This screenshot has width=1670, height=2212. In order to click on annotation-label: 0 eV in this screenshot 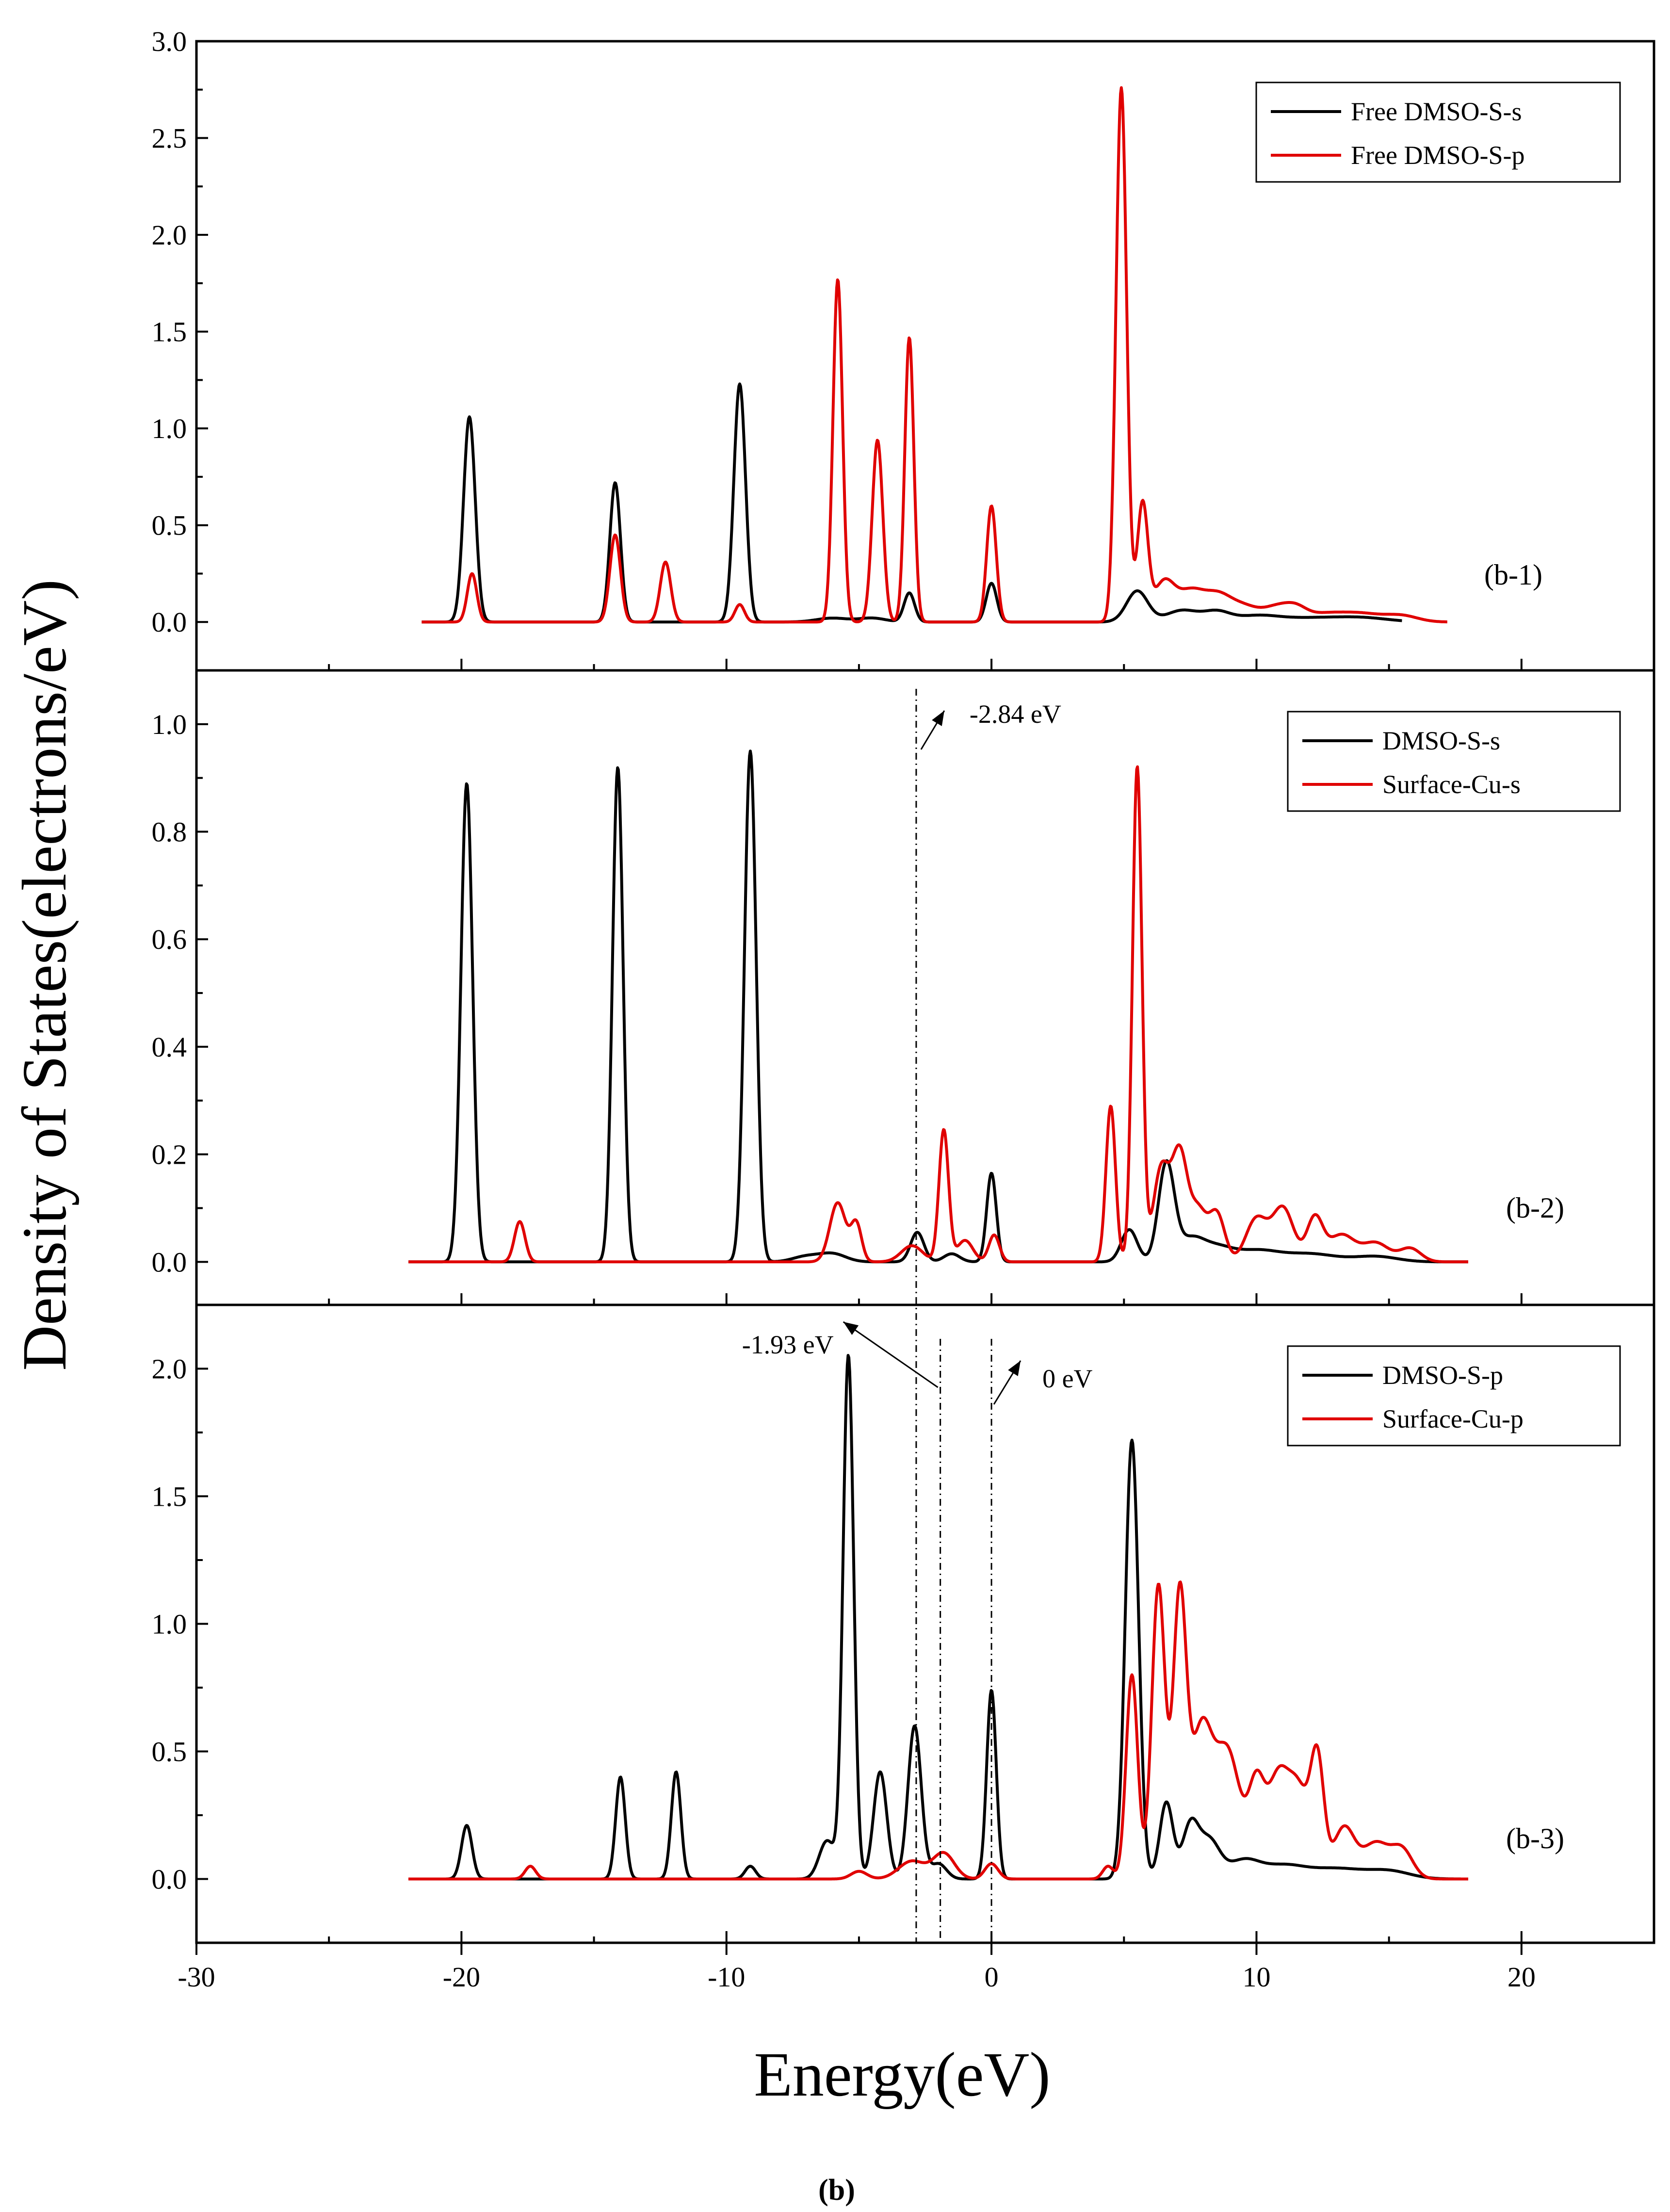, I will do `click(1067, 1378)`.